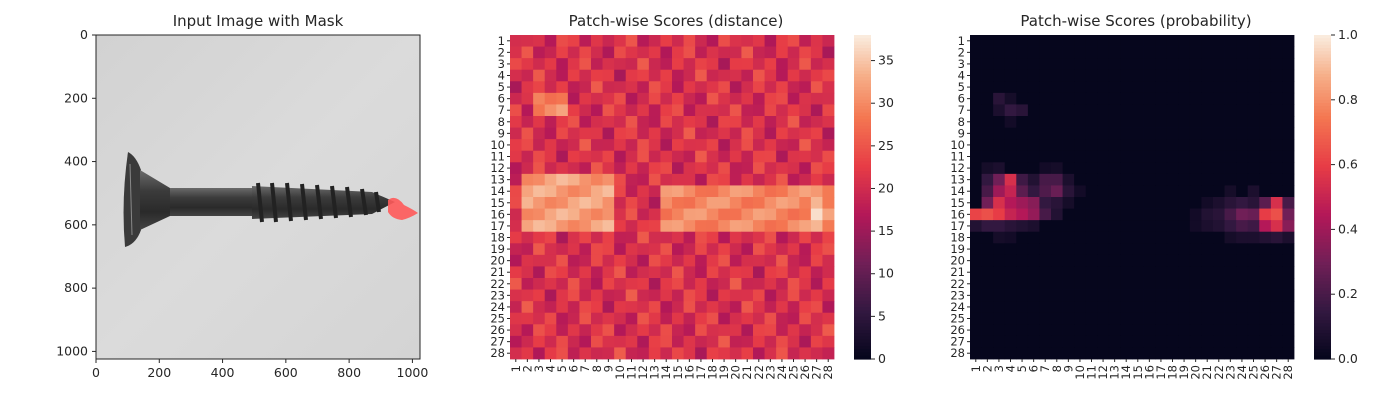 The width and height of the screenshot is (1400, 400). What do you see at coordinates (1126, 372) in the screenshot?
I see `x-tick-label: 14` at bounding box center [1126, 372].